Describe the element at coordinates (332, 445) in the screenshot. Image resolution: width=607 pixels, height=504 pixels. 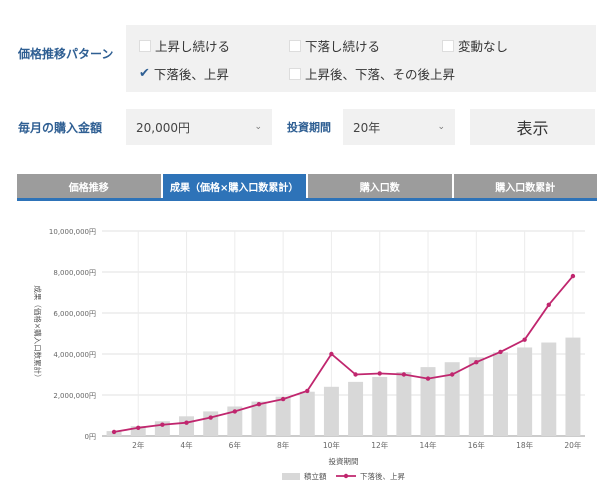
I see `x-tick-label: 10年` at that location.